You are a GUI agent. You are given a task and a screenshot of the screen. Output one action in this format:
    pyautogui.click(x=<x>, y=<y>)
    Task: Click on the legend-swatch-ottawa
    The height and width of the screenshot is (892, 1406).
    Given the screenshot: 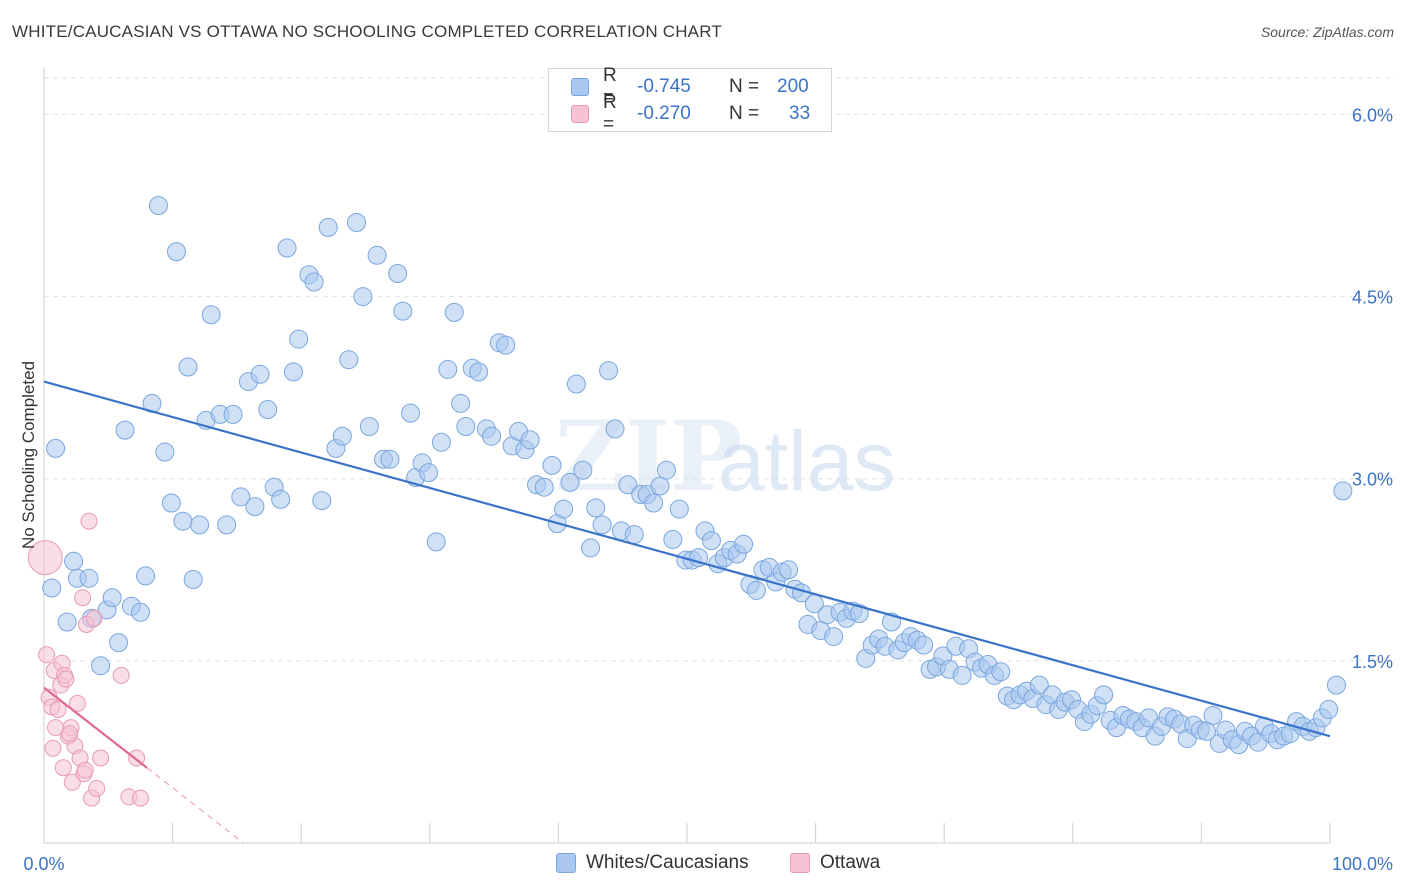 What is the action you would take?
    pyautogui.click(x=580, y=114)
    